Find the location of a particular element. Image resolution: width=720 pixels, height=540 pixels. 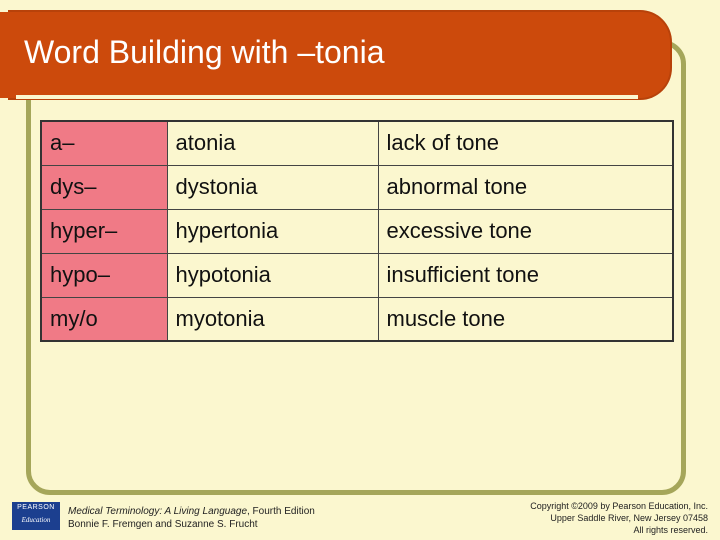

title-bar is located at coordinates (335, 55).